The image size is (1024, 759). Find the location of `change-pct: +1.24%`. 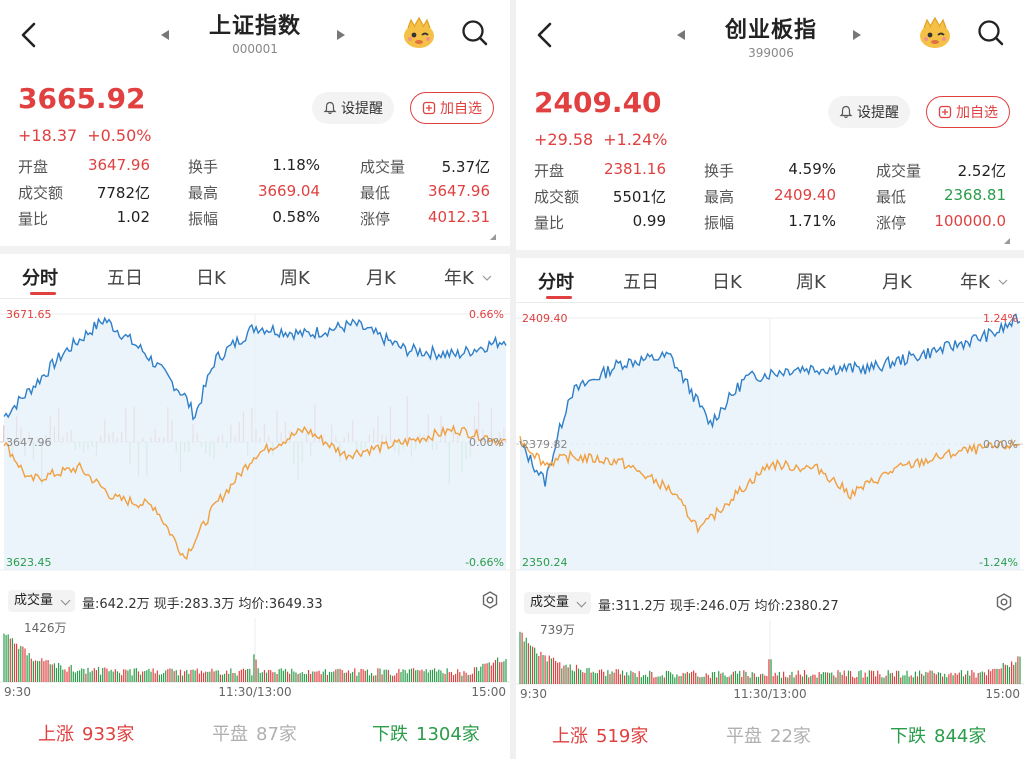

change-pct: +1.24% is located at coordinates (635, 139).